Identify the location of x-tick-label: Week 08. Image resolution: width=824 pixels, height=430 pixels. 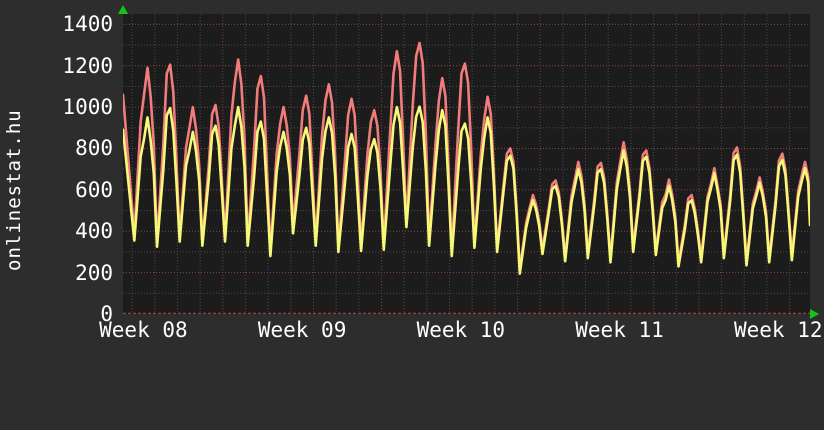
(143, 330).